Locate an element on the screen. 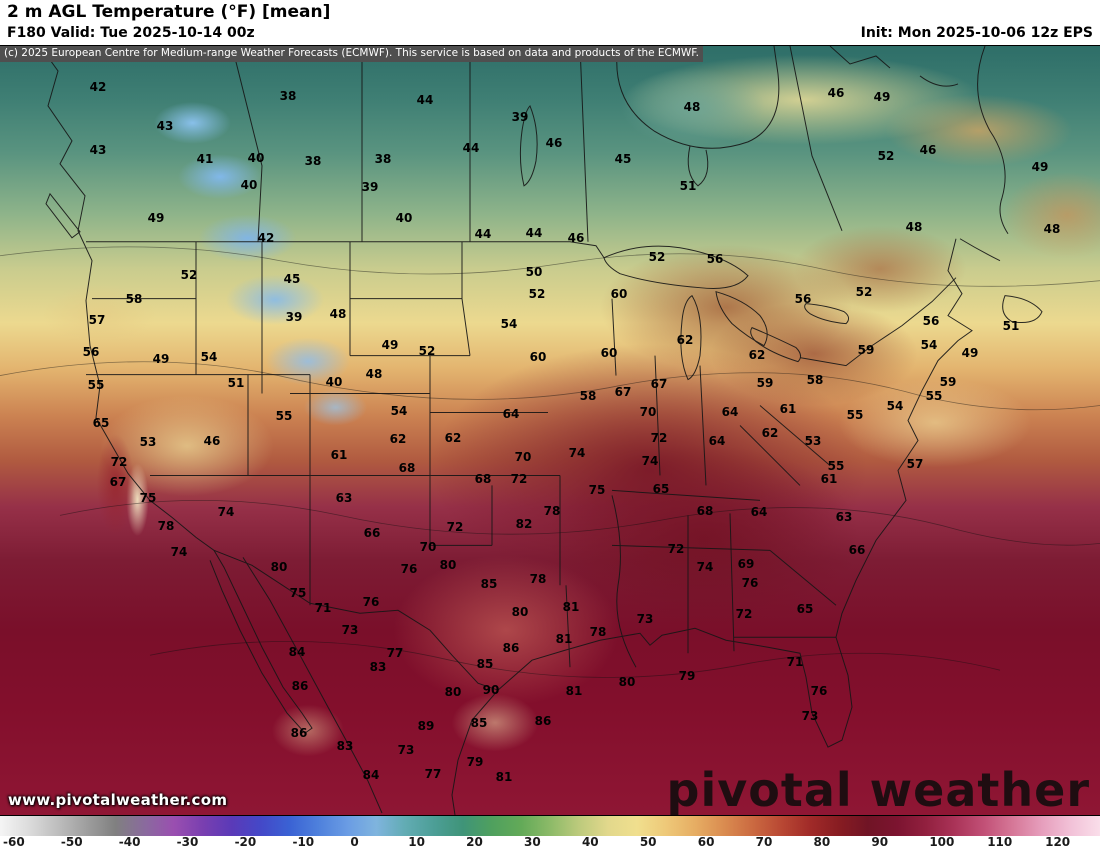 This screenshot has height=850, width=1100. colorbar-tick-label: 30 is located at coordinates (532, 842).